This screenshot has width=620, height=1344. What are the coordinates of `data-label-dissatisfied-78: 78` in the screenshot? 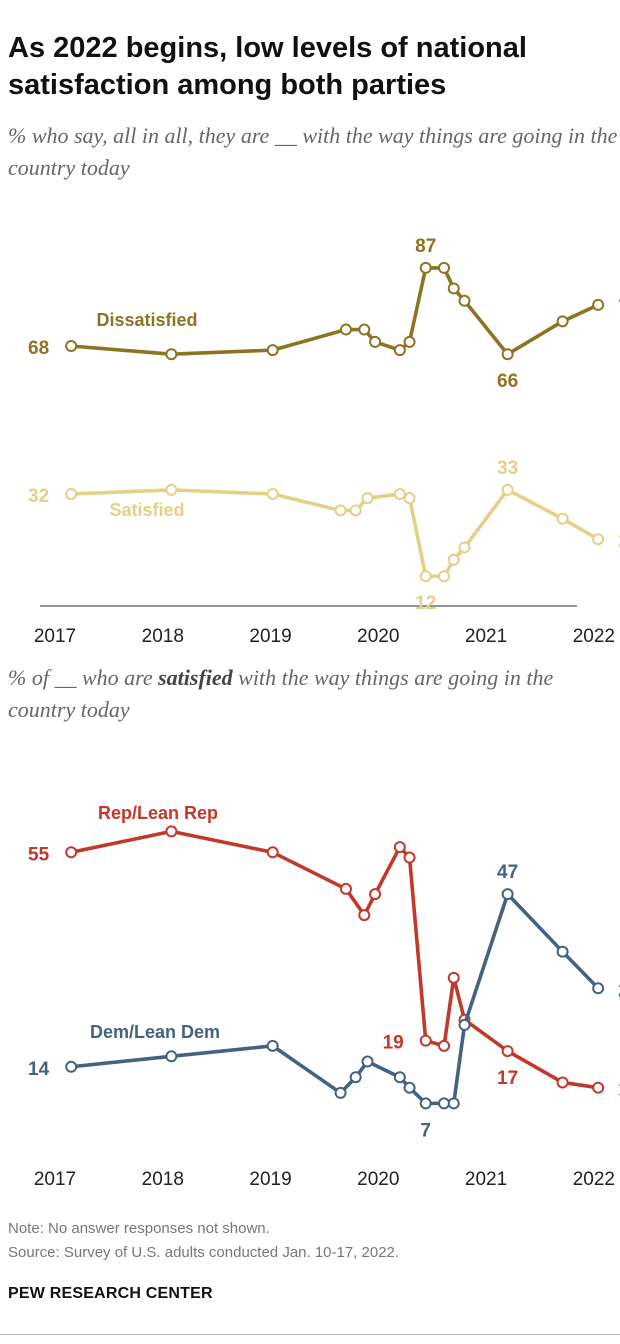 It's located at (619, 307).